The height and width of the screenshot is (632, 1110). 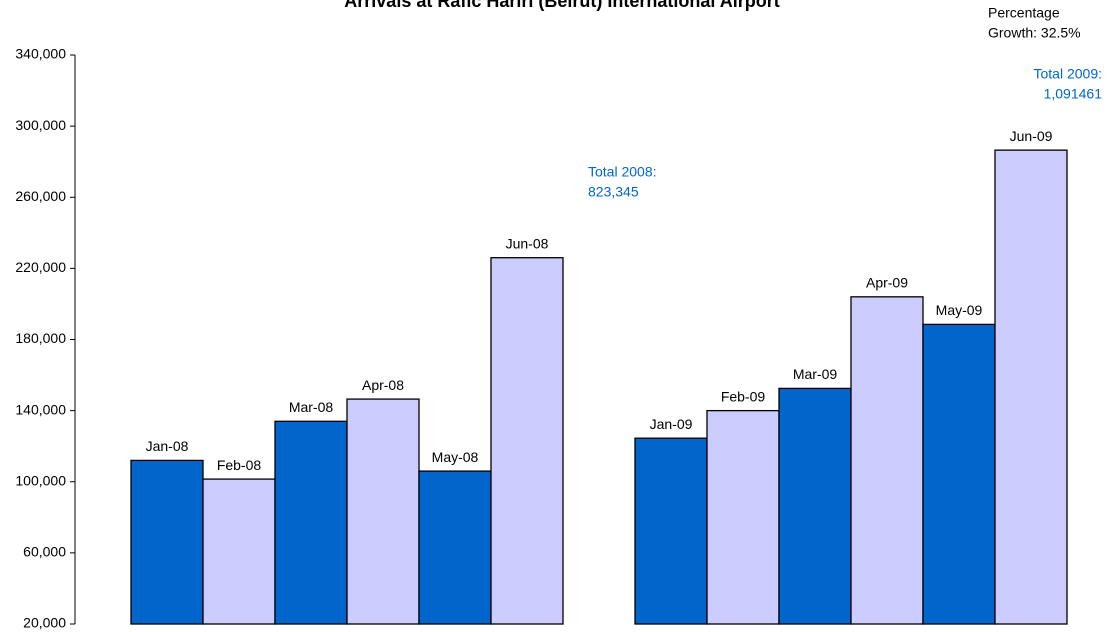 I want to click on bar-label: Mar-08, so click(x=311, y=407).